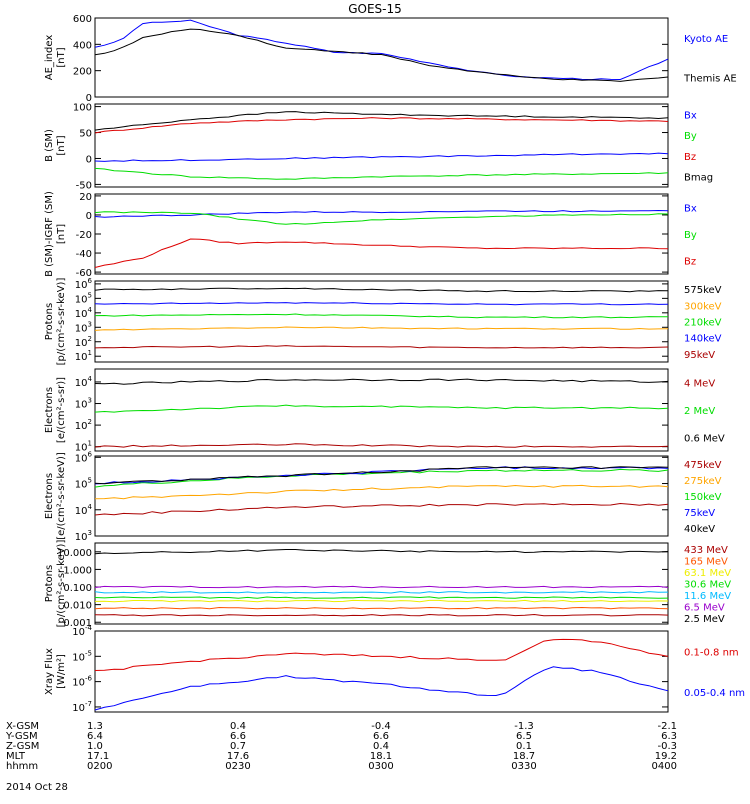 The width and height of the screenshot is (750, 804). What do you see at coordinates (82, 631) in the screenshot?
I see `y-tick-label: 10⁻⁴` at bounding box center [82, 631].